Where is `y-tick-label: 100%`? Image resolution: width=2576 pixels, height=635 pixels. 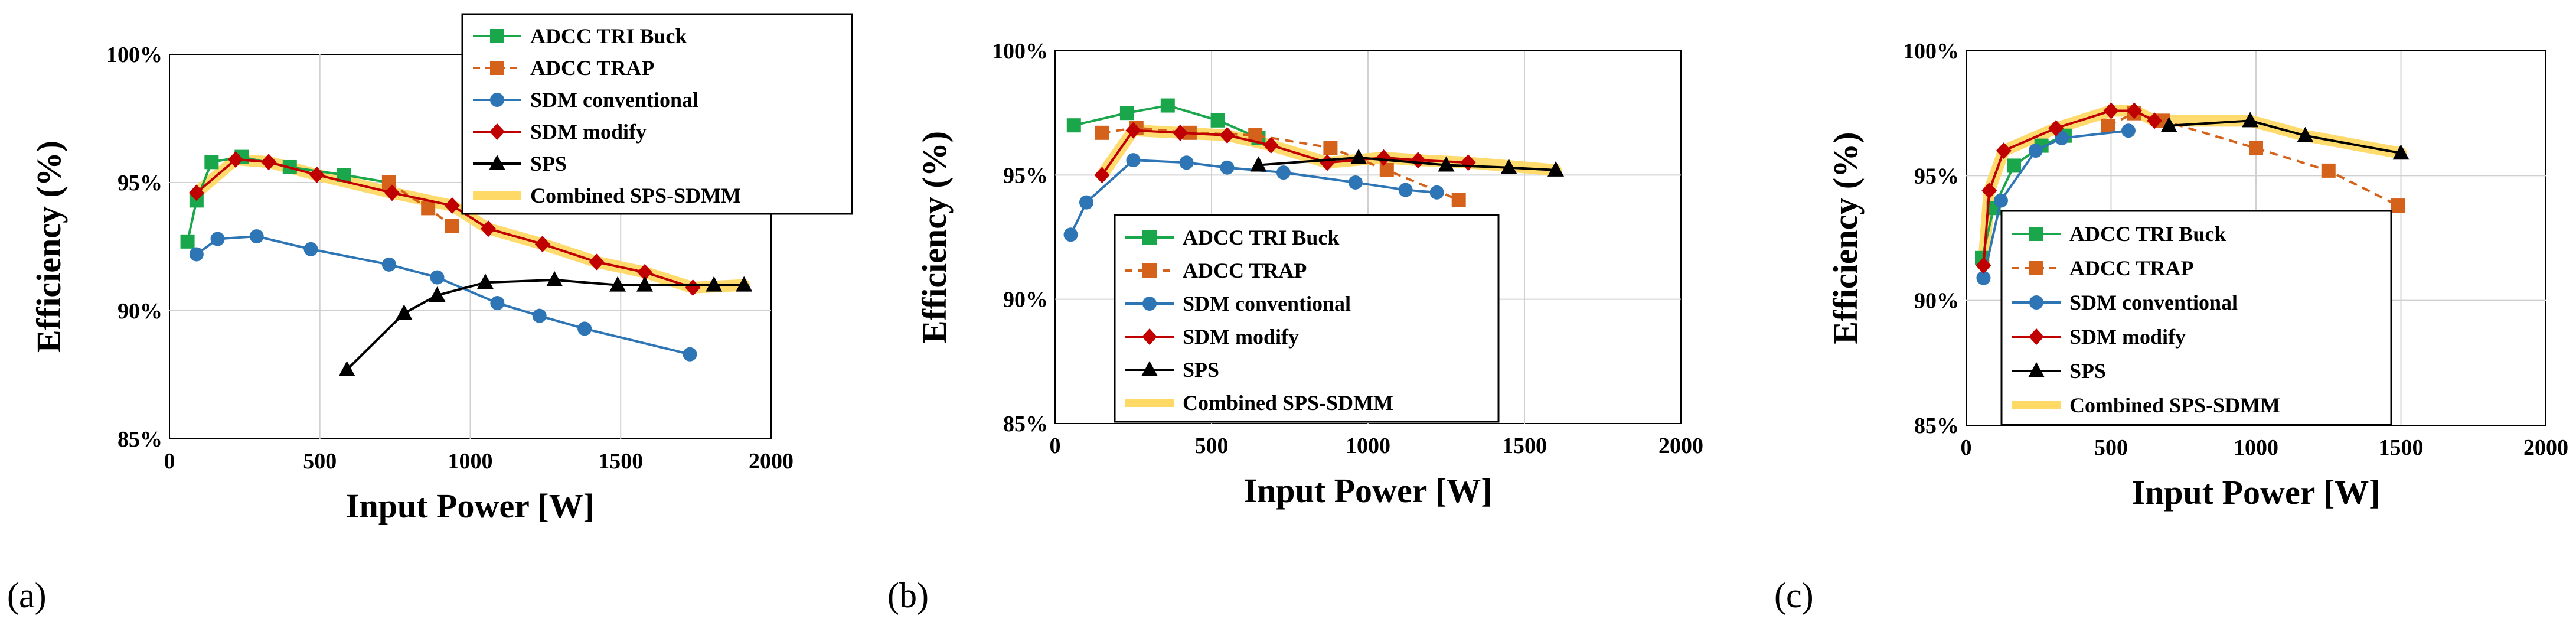 y-tick-label: 100% is located at coordinates (1931, 51).